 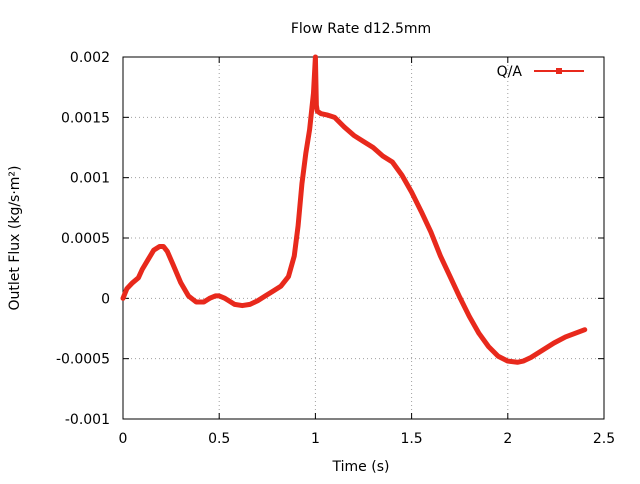 What do you see at coordinates (559, 71) in the screenshot?
I see `legend-swatch-marker` at bounding box center [559, 71].